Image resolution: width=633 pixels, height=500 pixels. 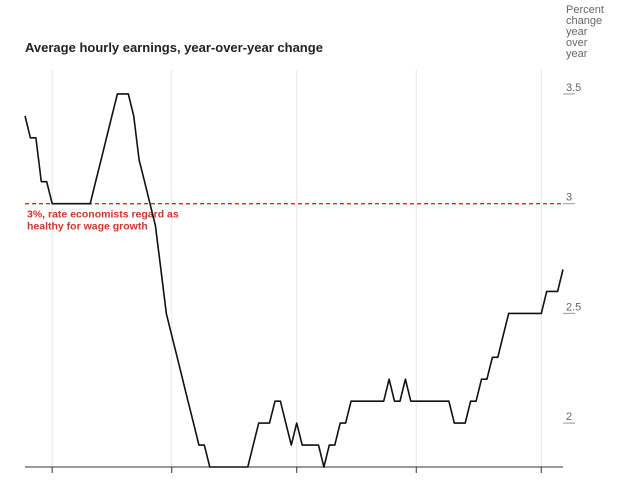 What do you see at coordinates (569, 417) in the screenshot?
I see `y-tick-label: 2` at bounding box center [569, 417].